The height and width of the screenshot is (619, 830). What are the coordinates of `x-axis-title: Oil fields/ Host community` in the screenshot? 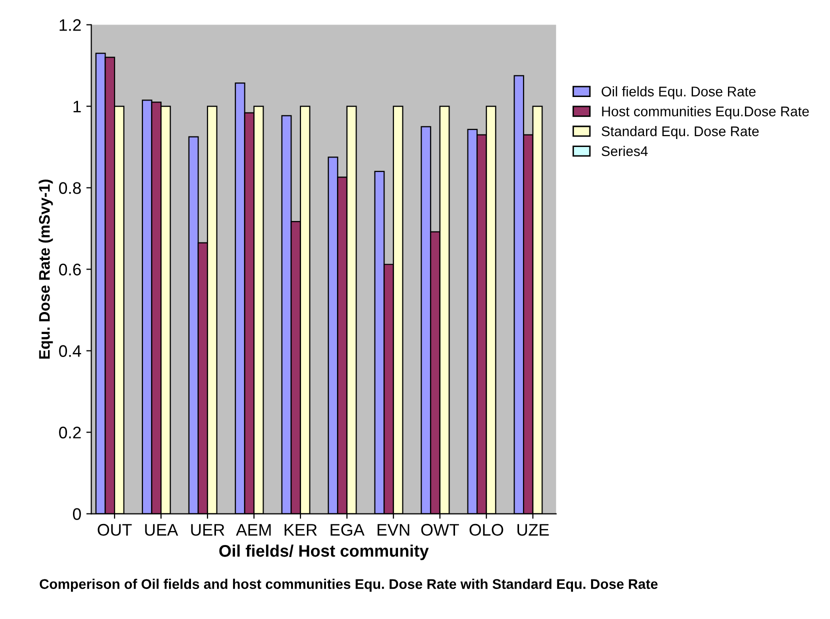 It's located at (324, 552).